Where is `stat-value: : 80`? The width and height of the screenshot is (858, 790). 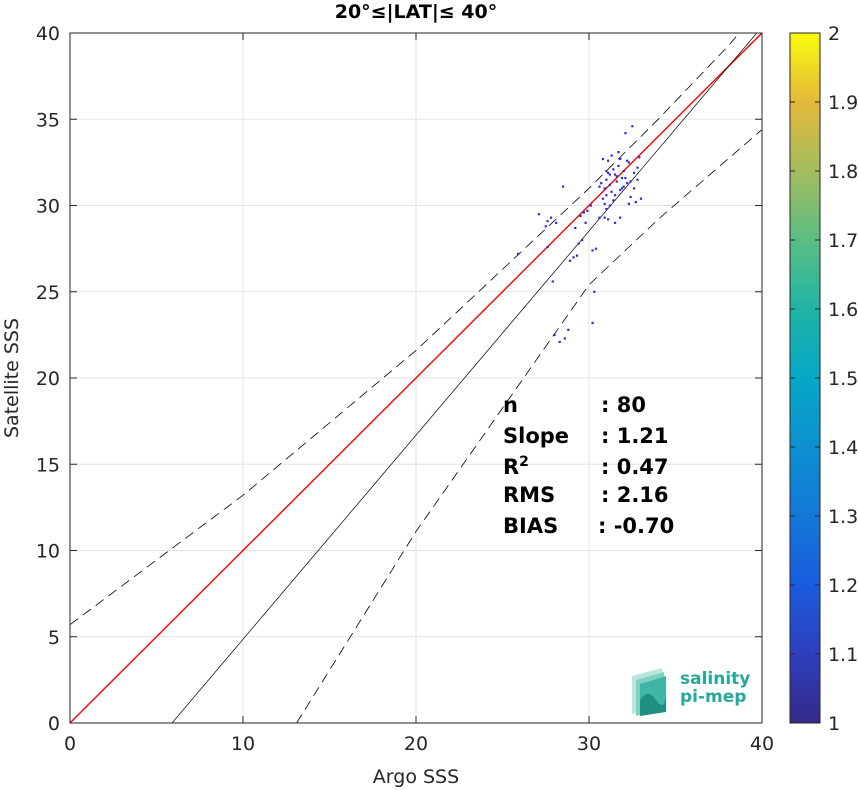 stat-value: : 80 is located at coordinates (623, 405).